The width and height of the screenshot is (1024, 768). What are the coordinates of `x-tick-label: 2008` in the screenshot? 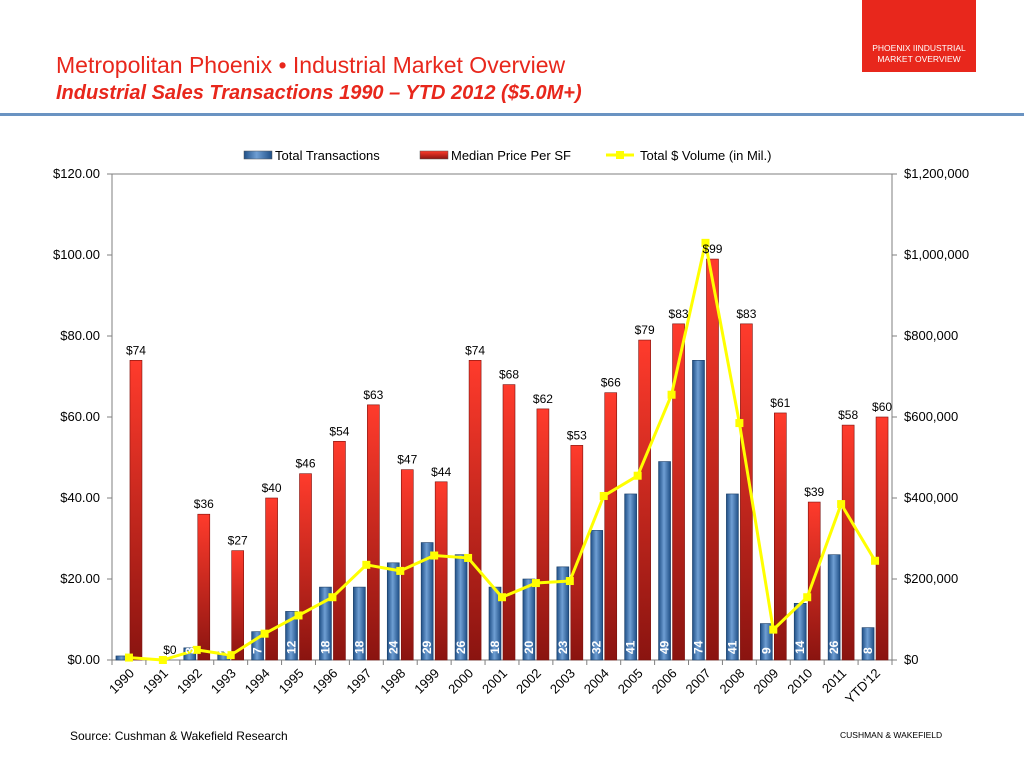 It's located at (731, 681).